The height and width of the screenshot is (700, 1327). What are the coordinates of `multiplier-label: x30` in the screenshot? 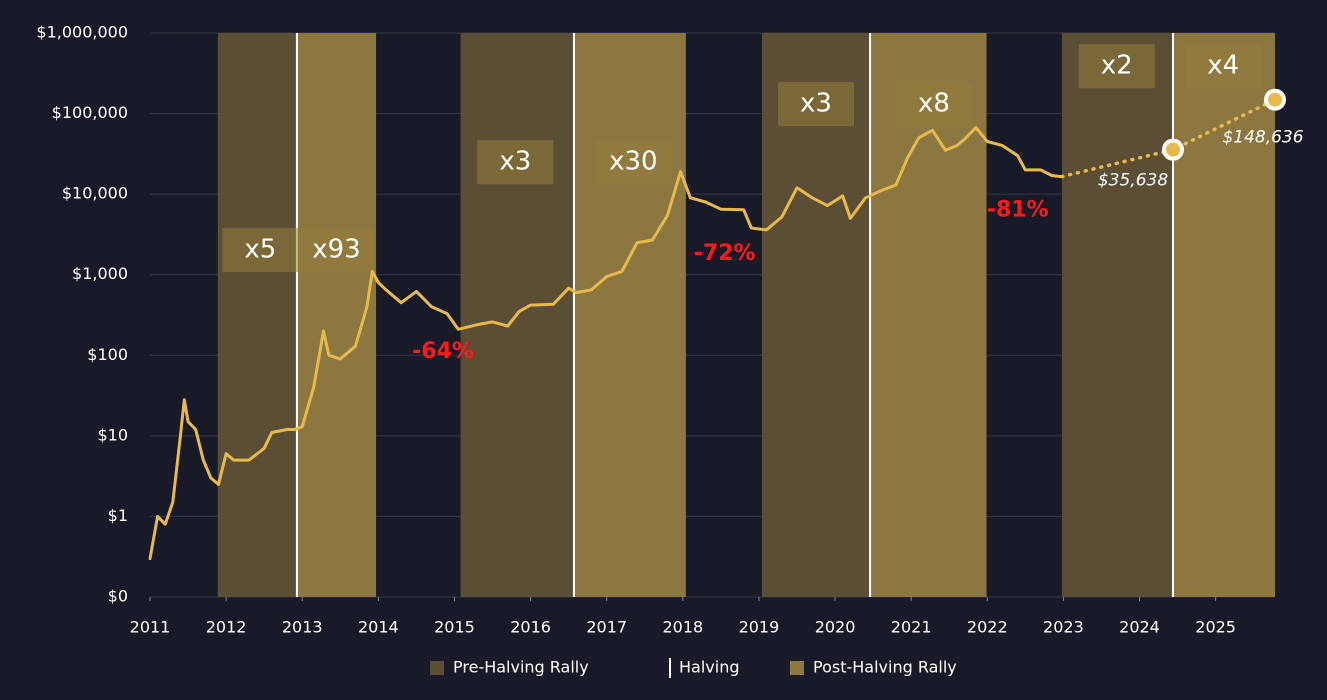 It's located at (633, 162).